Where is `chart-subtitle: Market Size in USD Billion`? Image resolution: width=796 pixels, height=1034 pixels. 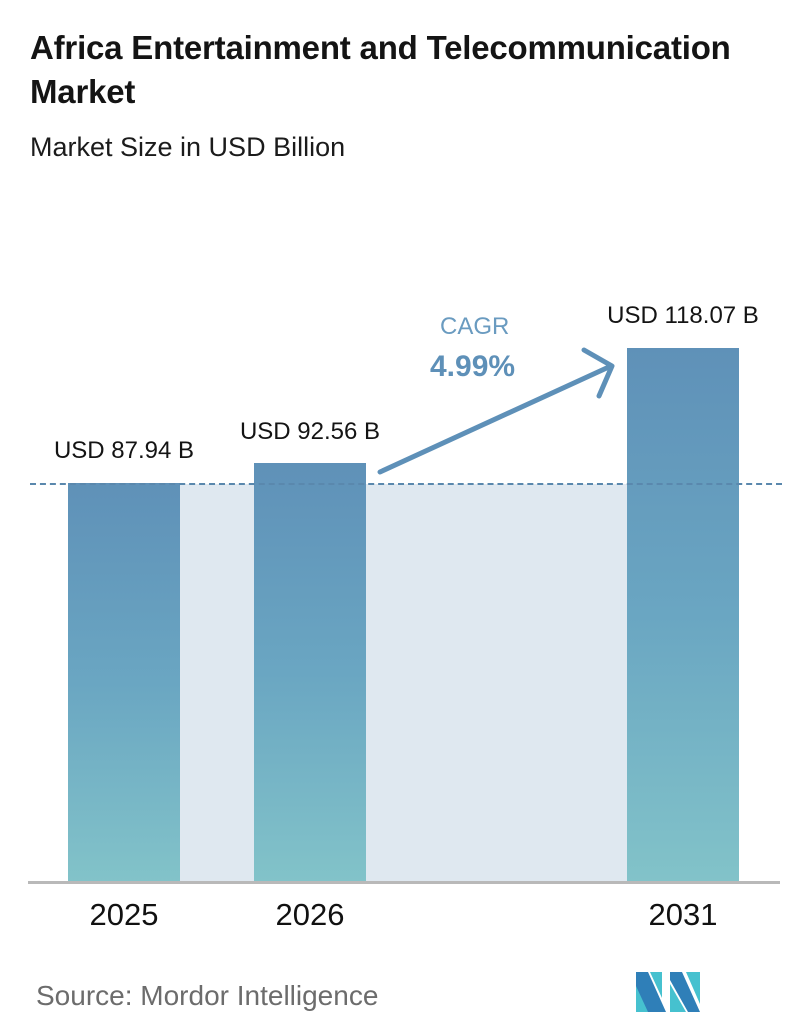 chart-subtitle: Market Size in USD Billion is located at coordinates (188, 147).